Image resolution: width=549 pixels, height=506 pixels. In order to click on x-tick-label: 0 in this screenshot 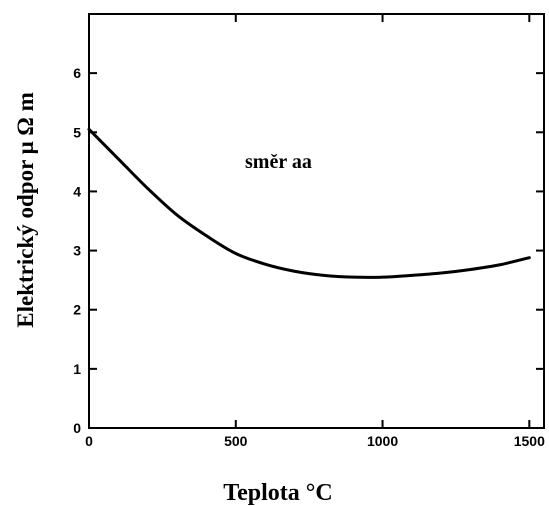, I will do `click(89, 441)`.